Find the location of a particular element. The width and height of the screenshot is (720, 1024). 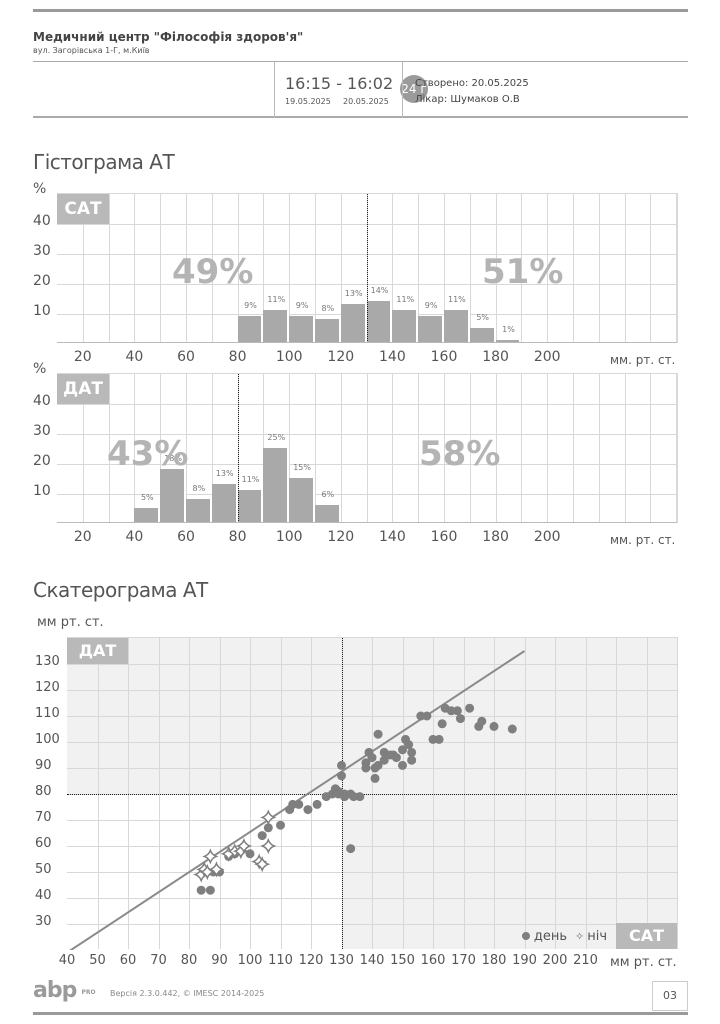

doctor-name: Лікар: Шумаков О.В is located at coordinates (467, 99).